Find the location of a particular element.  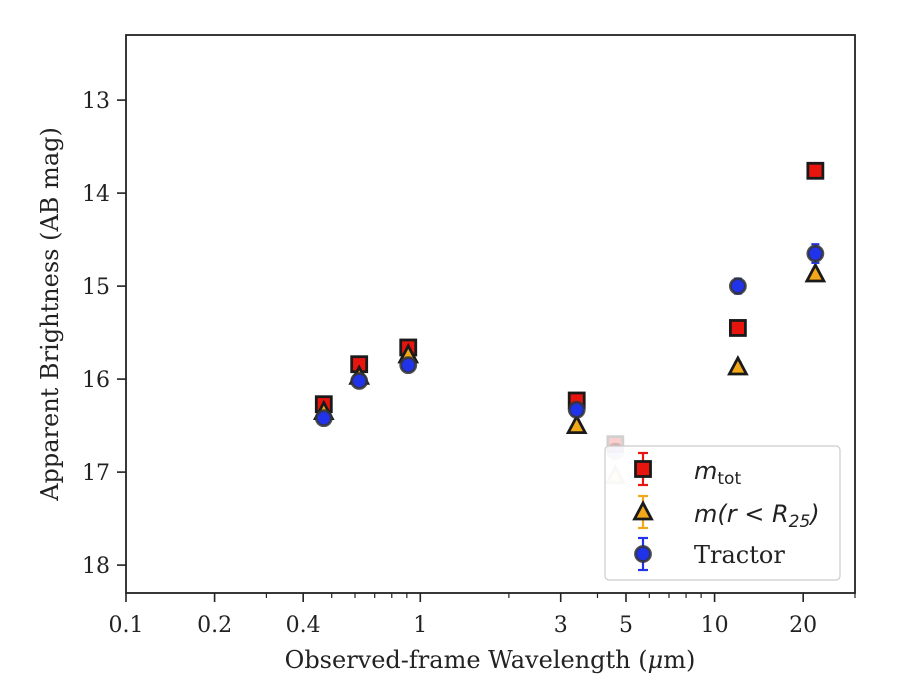

legend-marker-square is located at coordinates (643, 469).